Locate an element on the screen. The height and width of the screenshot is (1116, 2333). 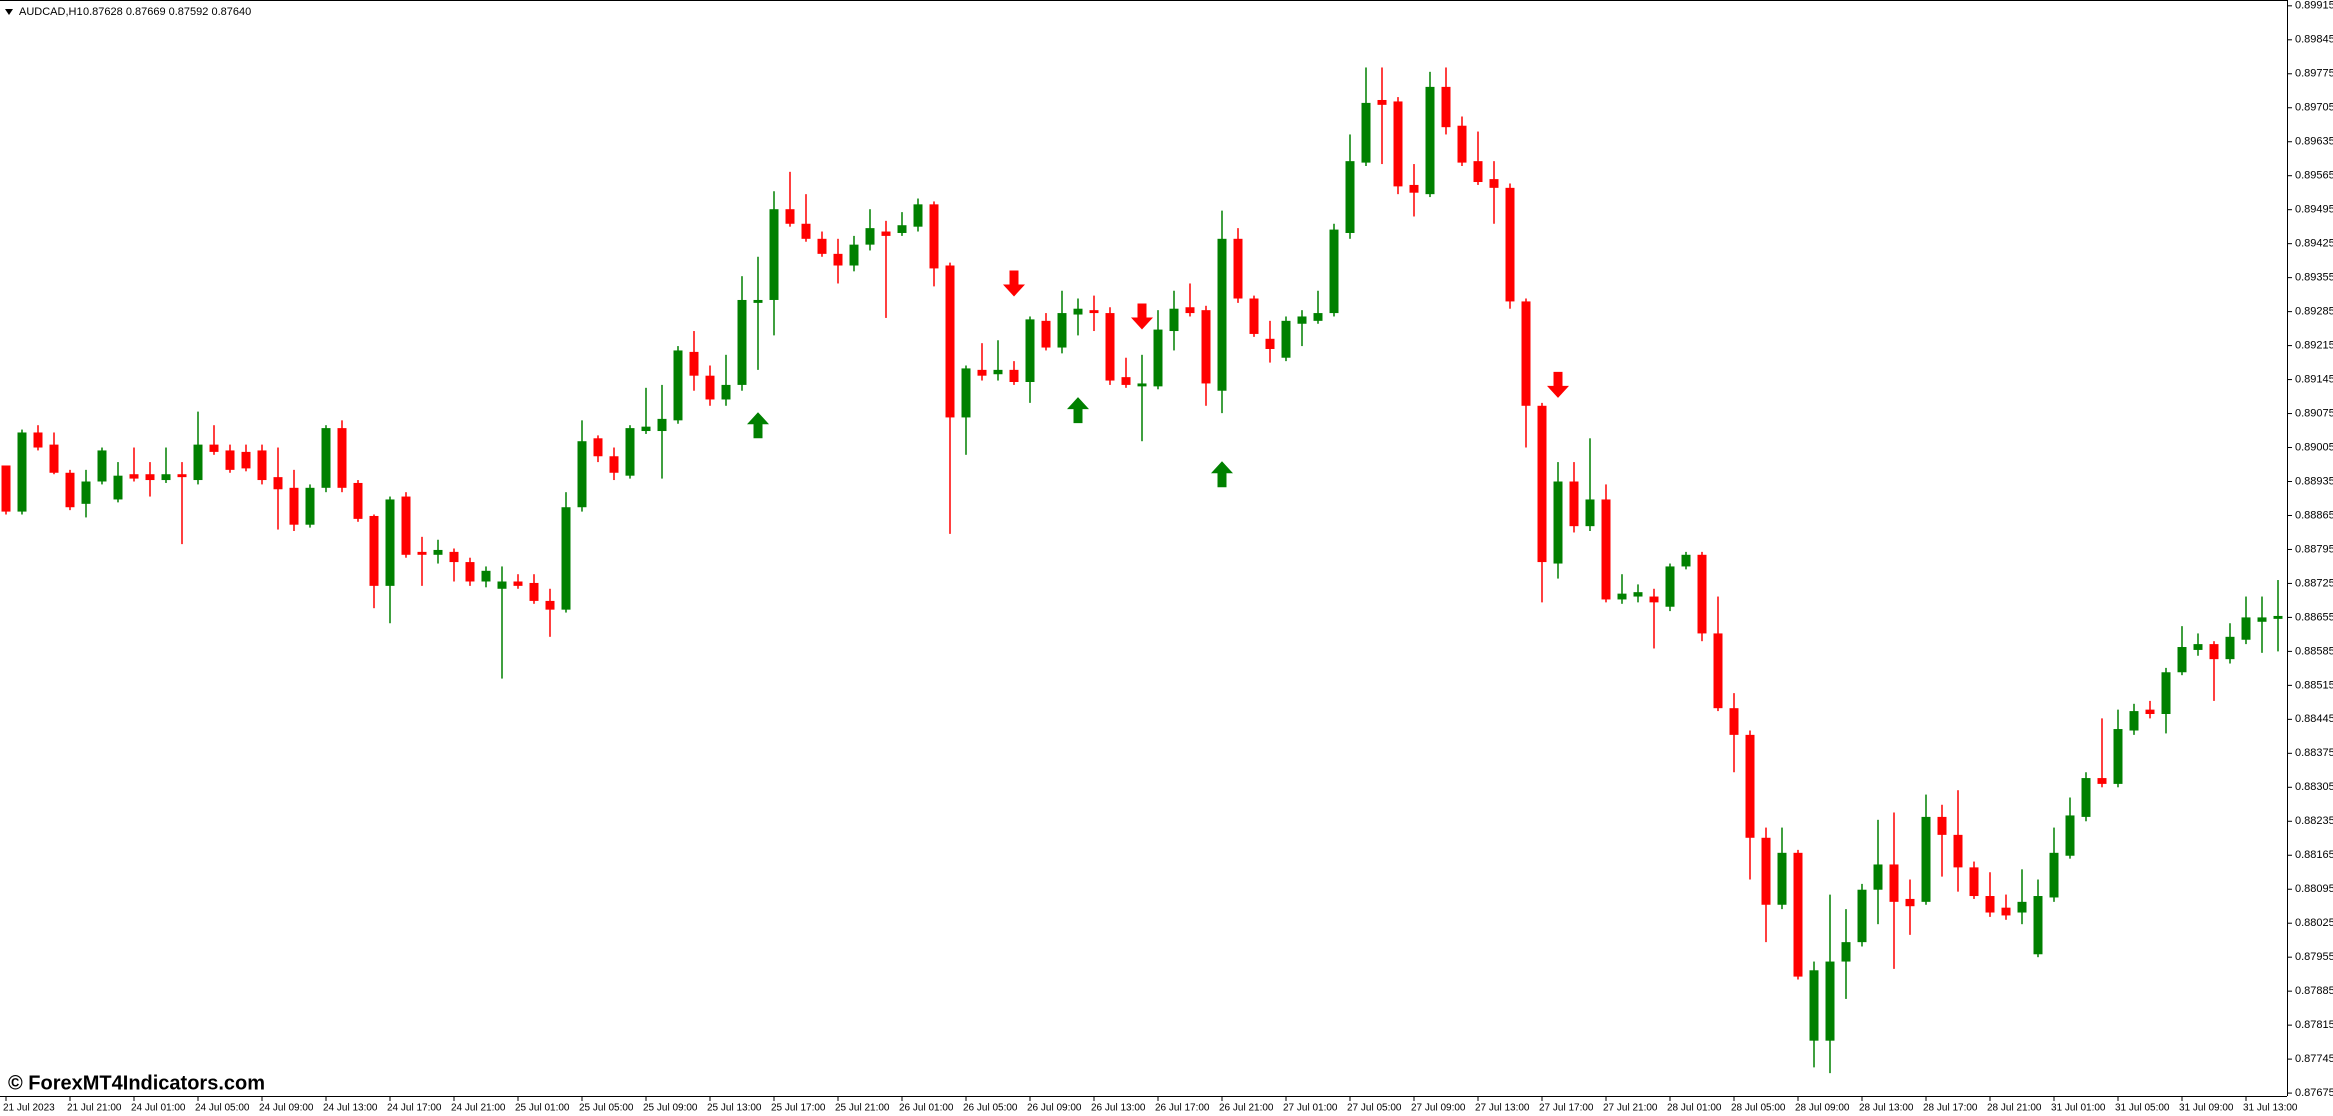
y-tick-label: 0.88865 is located at coordinates (2314, 515).